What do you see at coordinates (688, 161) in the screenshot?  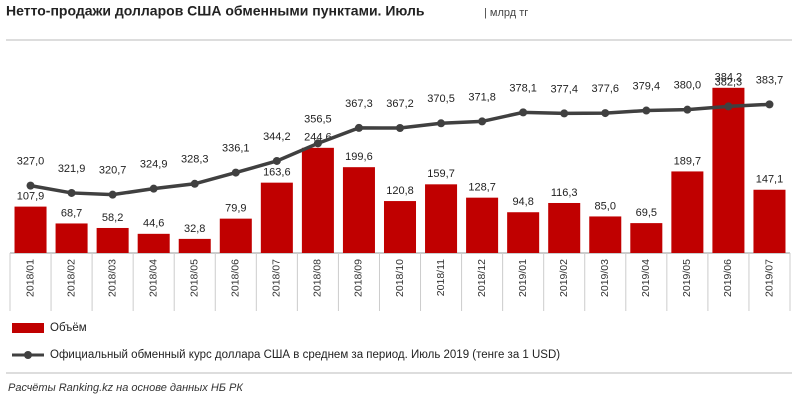 I see `bar-value-label: 189,7` at bounding box center [688, 161].